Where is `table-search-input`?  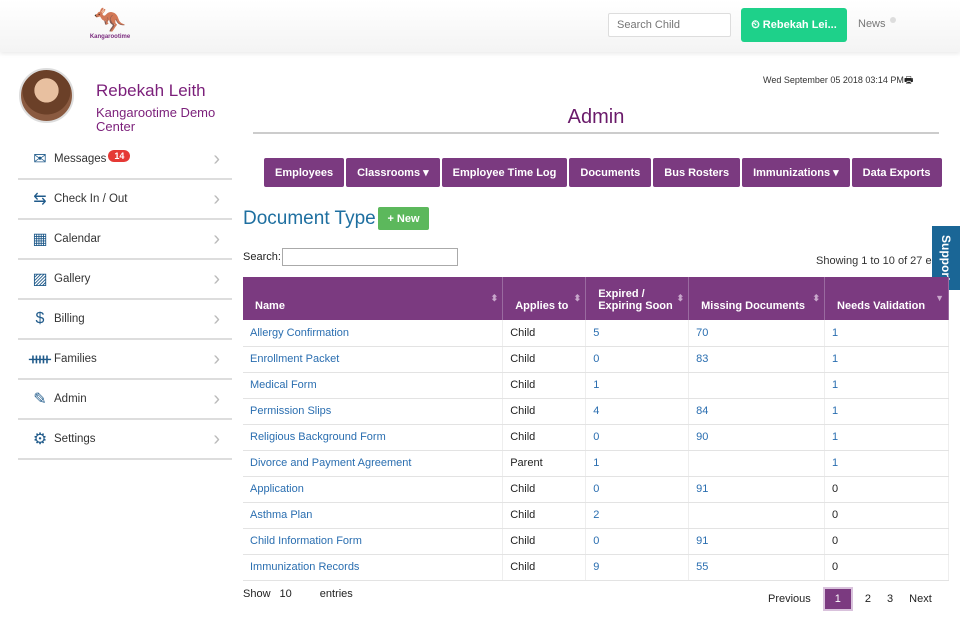 table-search-input is located at coordinates (370, 257).